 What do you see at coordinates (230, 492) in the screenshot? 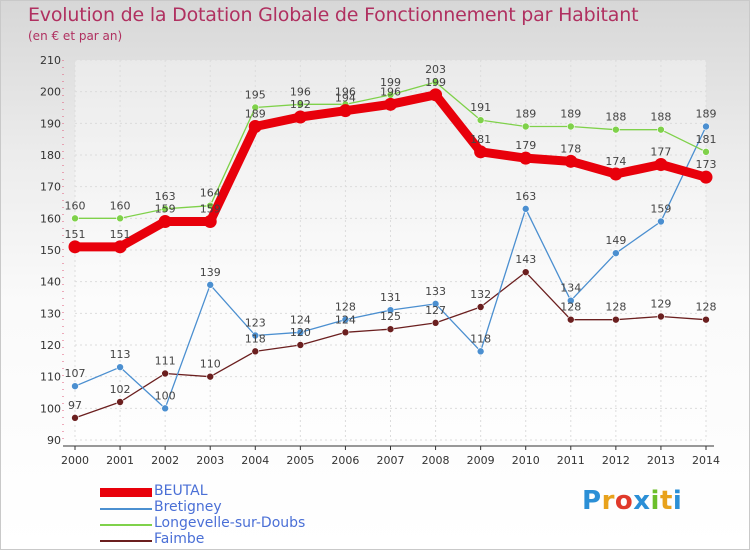
I see `legend-item-beutal: BEUTAL` at bounding box center [230, 492].